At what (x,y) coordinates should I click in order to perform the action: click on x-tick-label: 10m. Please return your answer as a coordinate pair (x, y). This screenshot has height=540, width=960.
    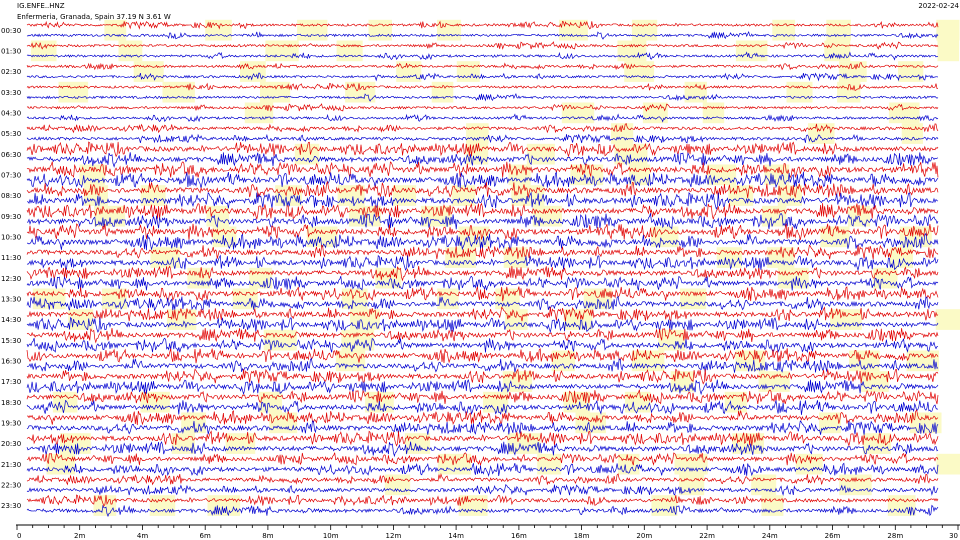
    Looking at the image, I should click on (331, 536).